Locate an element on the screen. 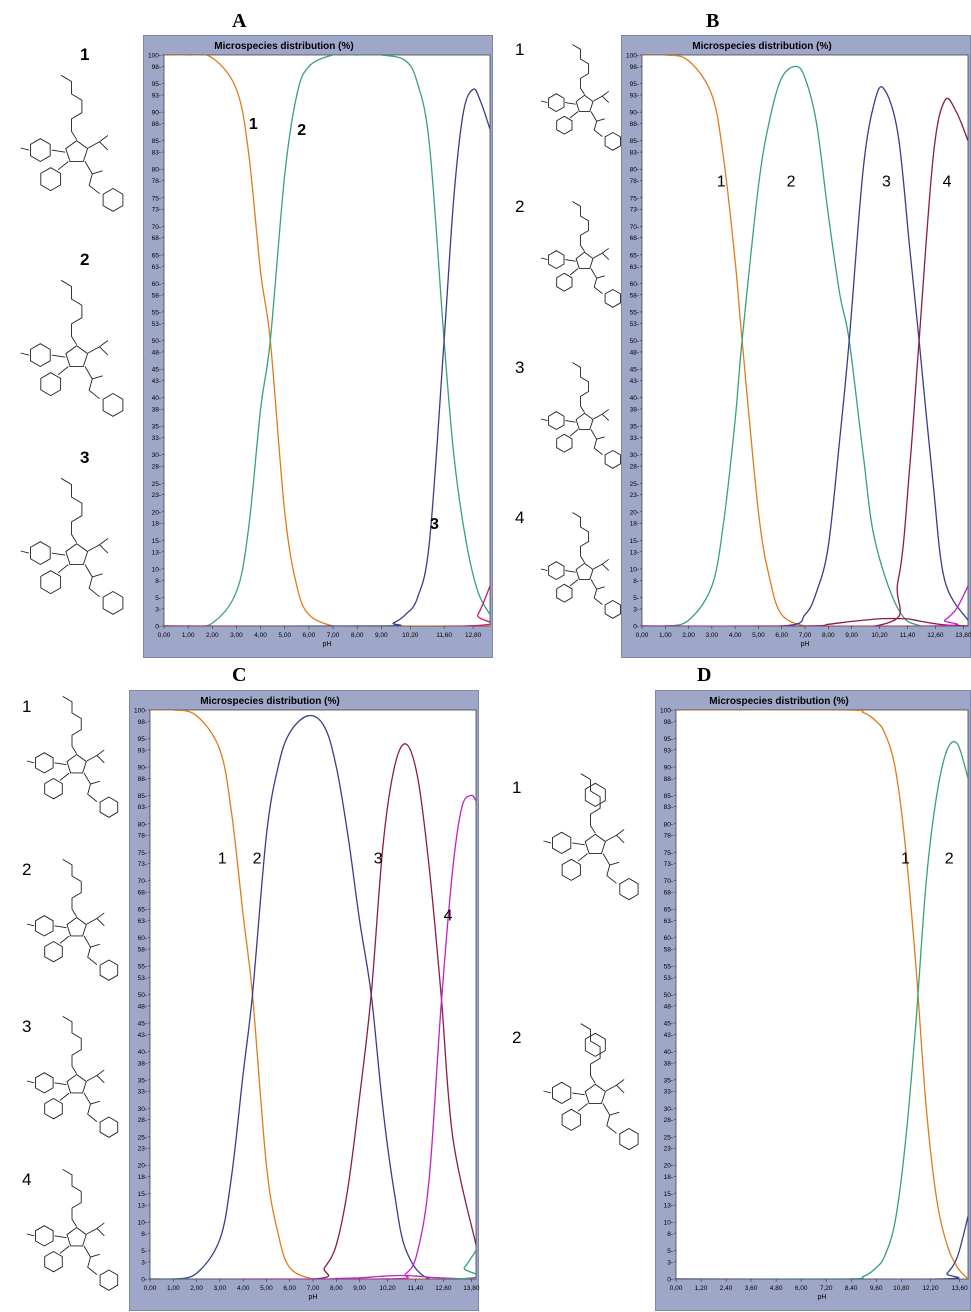 The width and height of the screenshot is (971, 1312). y-tick-label: 68- is located at coordinates (634, 238).